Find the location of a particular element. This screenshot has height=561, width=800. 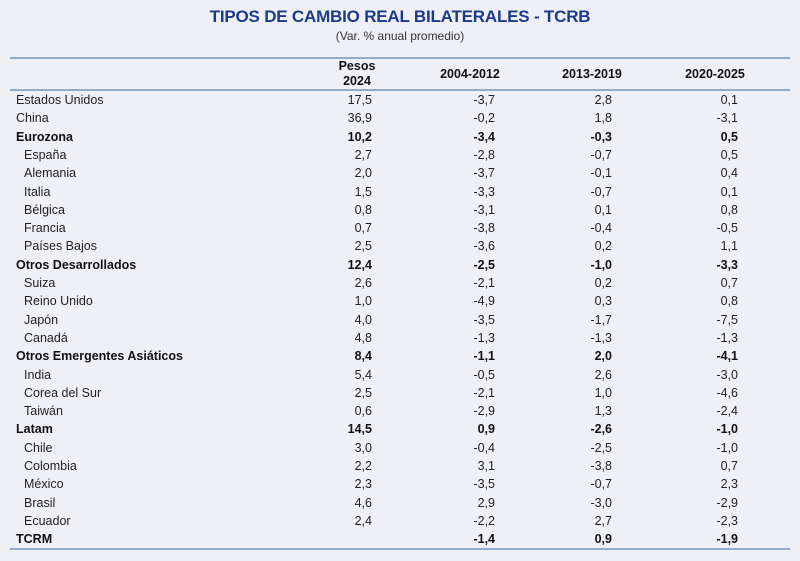

value-2013-2019-cell: 2,8 is located at coordinates (603, 100).